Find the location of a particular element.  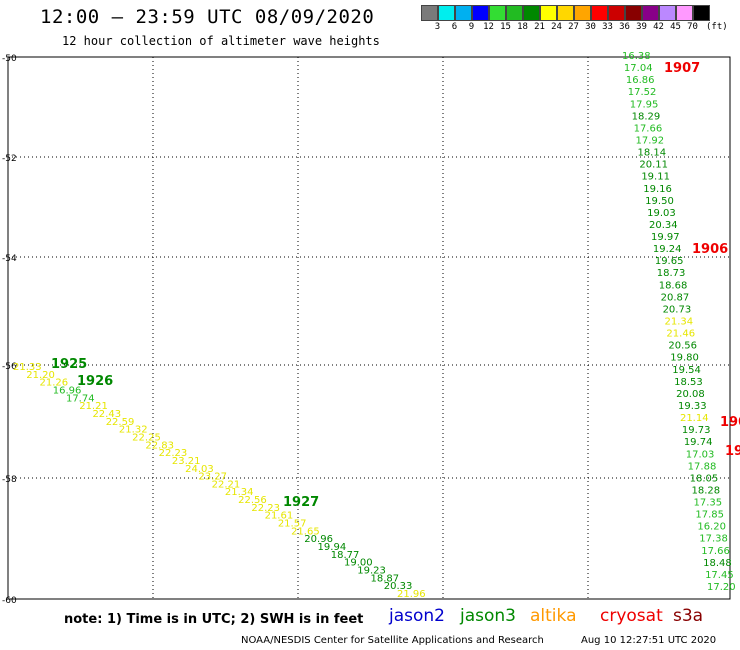

swh-value: 18.53 is located at coordinates (688, 382).